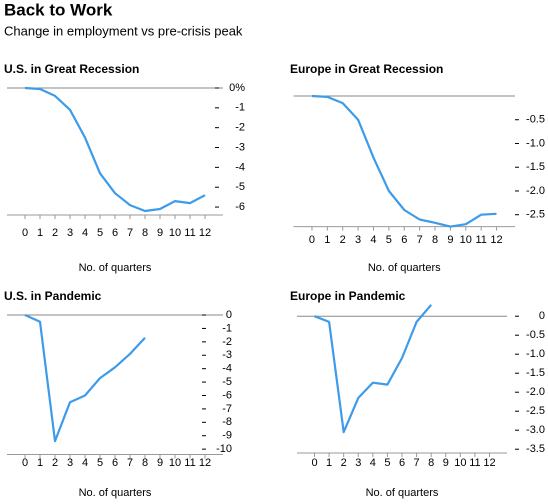  Describe the element at coordinates (53, 296) in the screenshot. I see `panel-title: U.S. in Pandemic` at that location.